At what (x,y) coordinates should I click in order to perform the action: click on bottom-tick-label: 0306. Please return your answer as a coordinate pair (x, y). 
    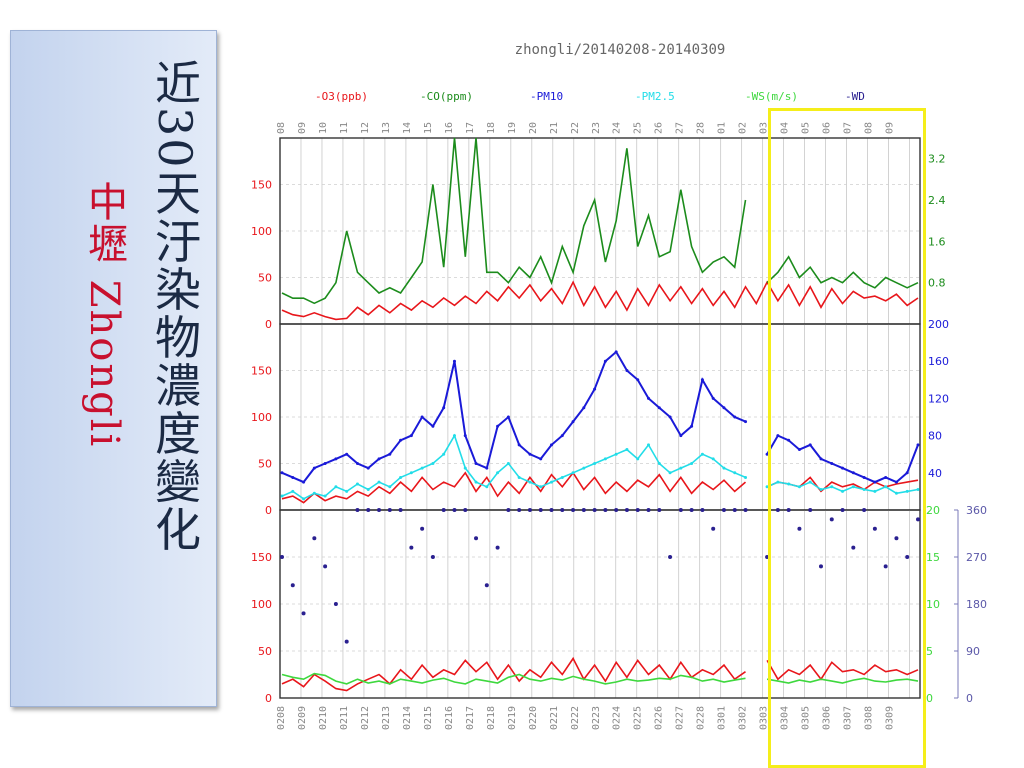
    Looking at the image, I should click on (827, 718).